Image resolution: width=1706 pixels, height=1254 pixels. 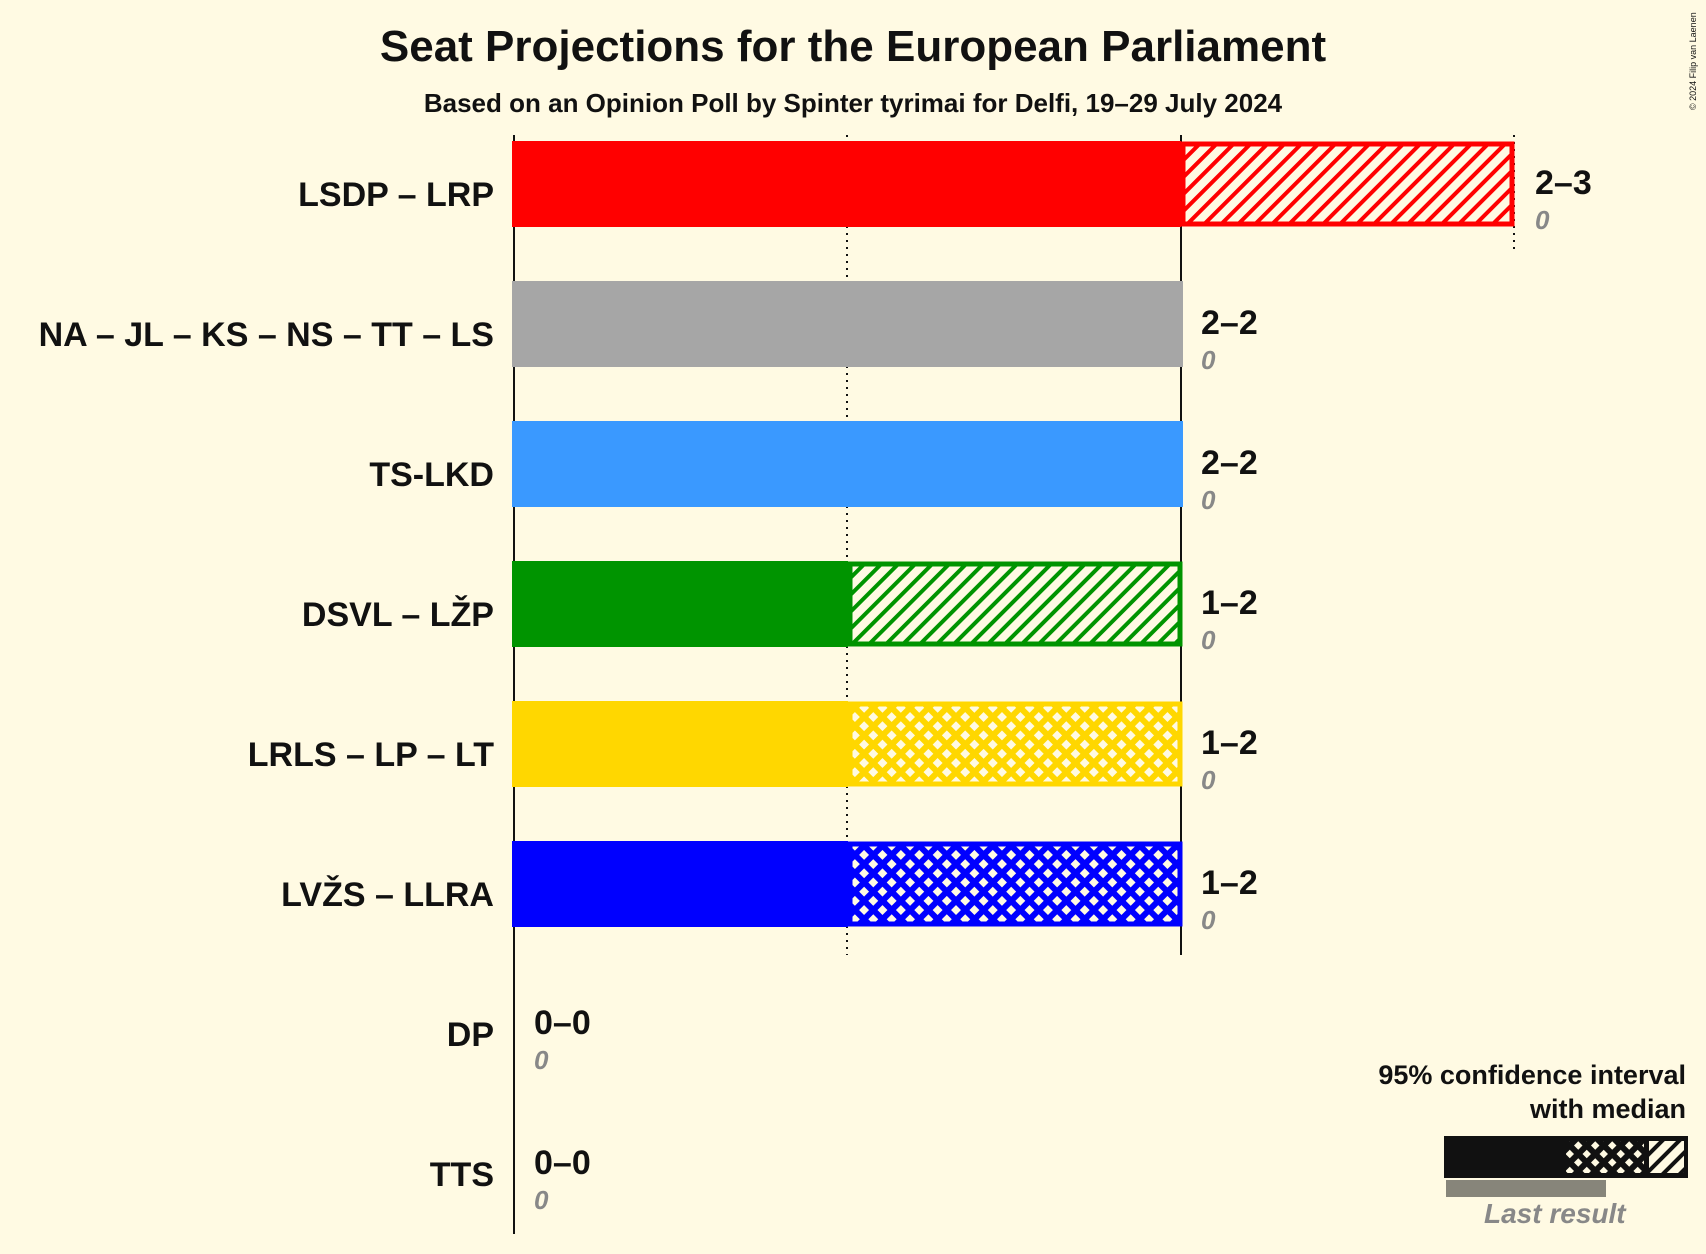 What do you see at coordinates (847, 604) in the screenshot?
I see `bar-dsvl-lzp` at bounding box center [847, 604].